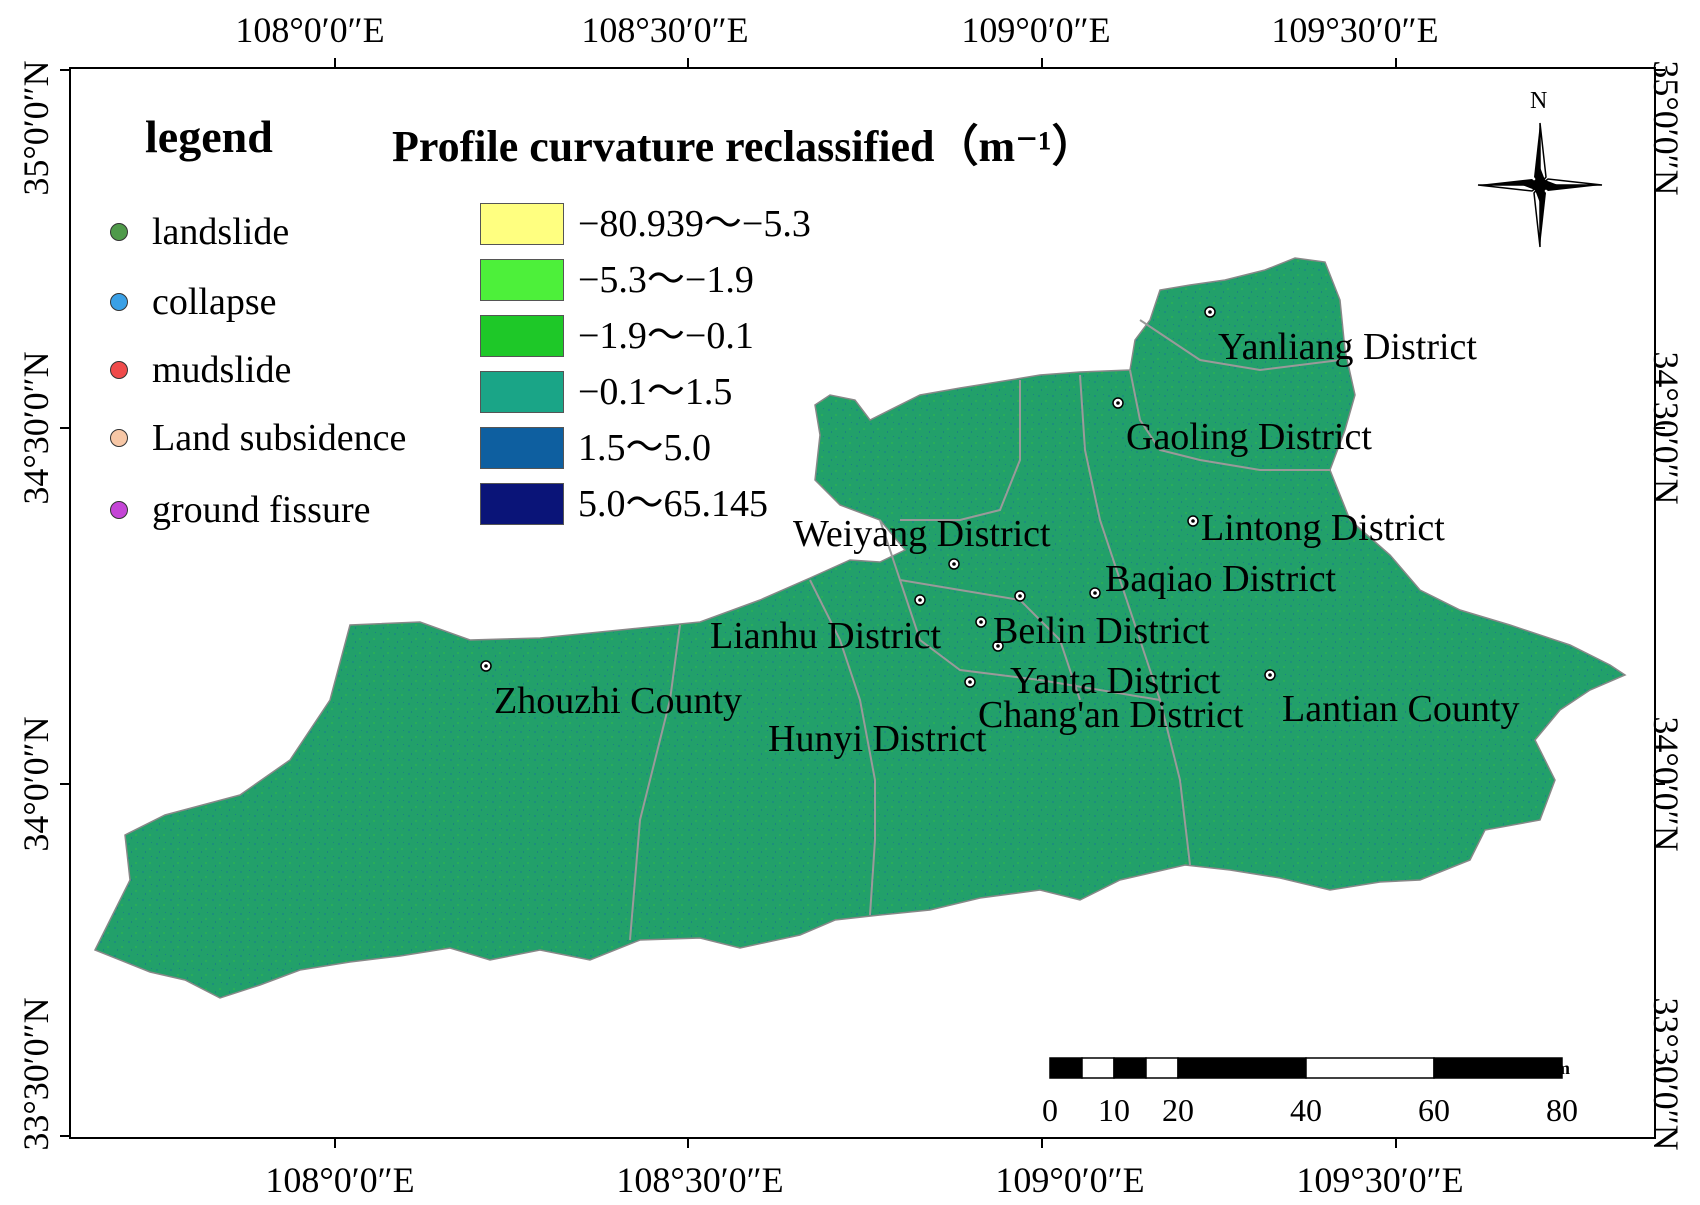 This screenshot has height=1205, width=1700. I want to click on district-label-lintong: Lintong District, so click(1323, 528).